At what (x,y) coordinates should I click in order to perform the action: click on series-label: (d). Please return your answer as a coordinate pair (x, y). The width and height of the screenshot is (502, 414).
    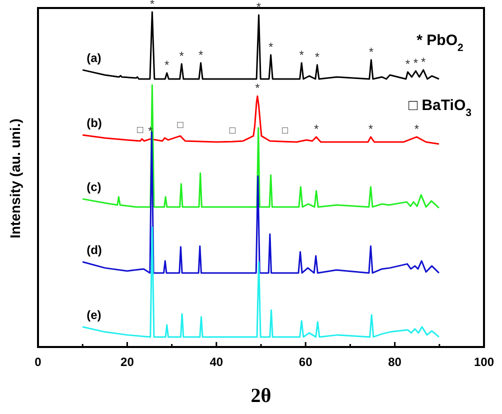
    Looking at the image, I should click on (94, 249).